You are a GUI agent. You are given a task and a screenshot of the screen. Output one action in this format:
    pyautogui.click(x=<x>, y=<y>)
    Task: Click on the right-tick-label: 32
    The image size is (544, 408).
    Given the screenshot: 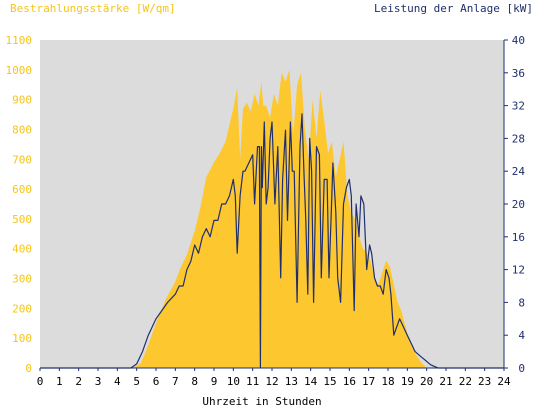 What is the action you would take?
    pyautogui.click(x=518, y=106)
    